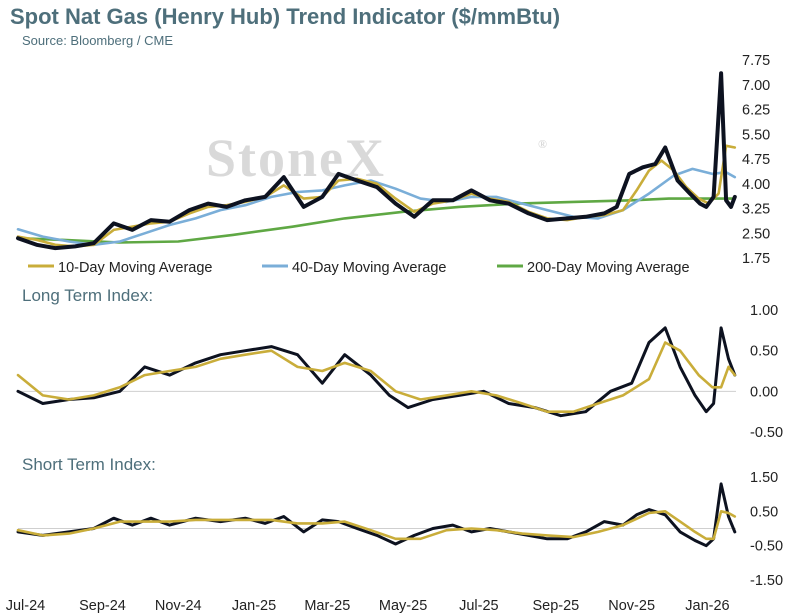  What do you see at coordinates (543, 144) in the screenshot?
I see `watermark-registered-mark: ®` at bounding box center [543, 144].